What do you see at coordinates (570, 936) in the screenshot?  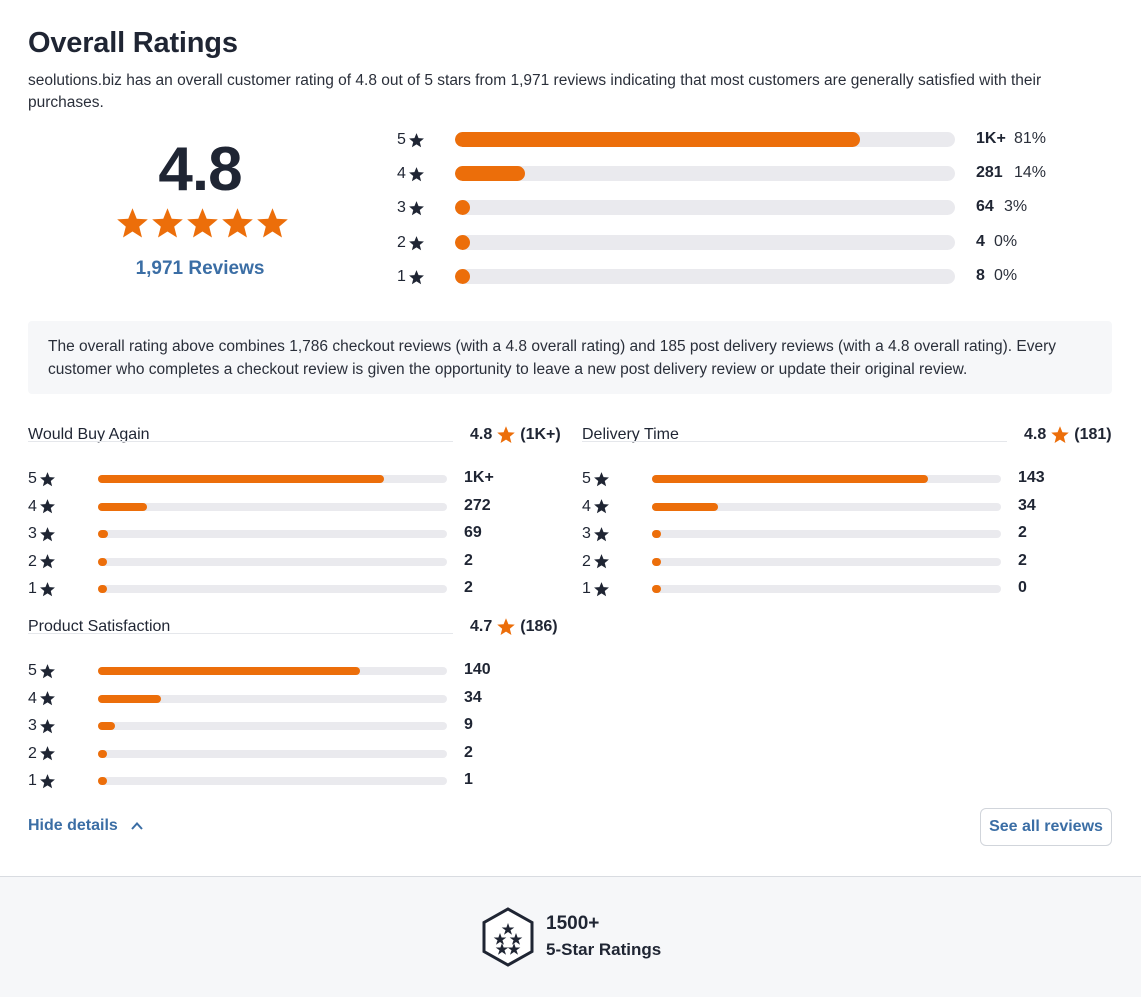 I see `footer-badge-area` at bounding box center [570, 936].